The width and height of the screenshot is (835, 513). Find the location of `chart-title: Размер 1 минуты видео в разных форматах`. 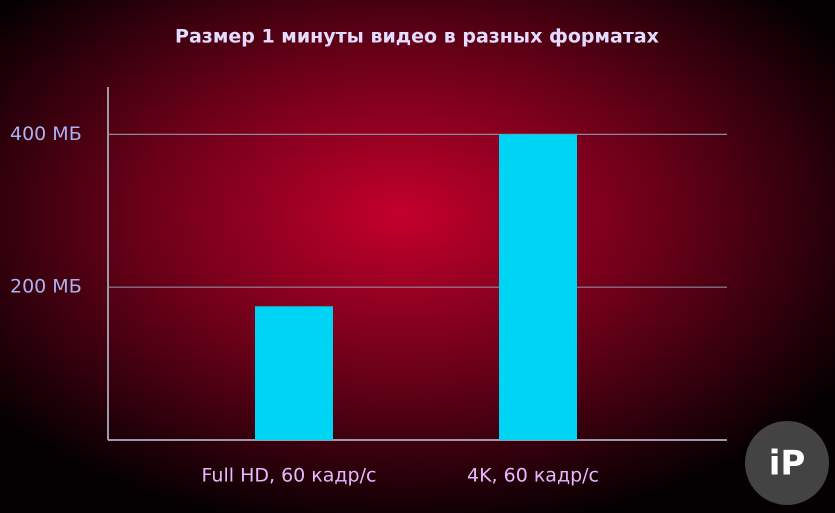

chart-title: Размер 1 минуты видео в разных форматах is located at coordinates (417, 37).